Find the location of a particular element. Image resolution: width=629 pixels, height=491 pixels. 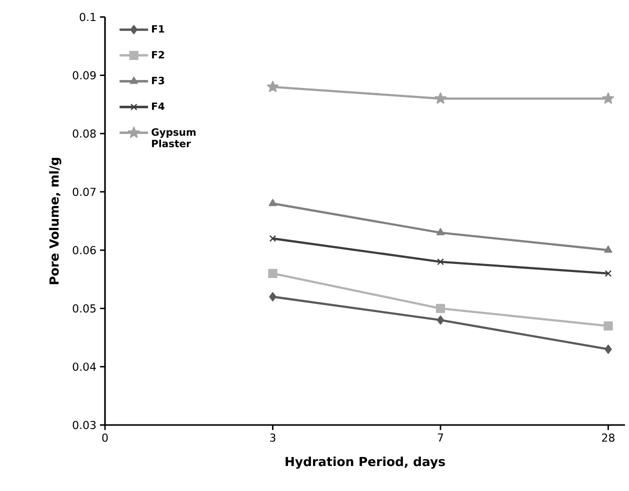

legend-label: Gypsum Plaster is located at coordinates (174, 138).